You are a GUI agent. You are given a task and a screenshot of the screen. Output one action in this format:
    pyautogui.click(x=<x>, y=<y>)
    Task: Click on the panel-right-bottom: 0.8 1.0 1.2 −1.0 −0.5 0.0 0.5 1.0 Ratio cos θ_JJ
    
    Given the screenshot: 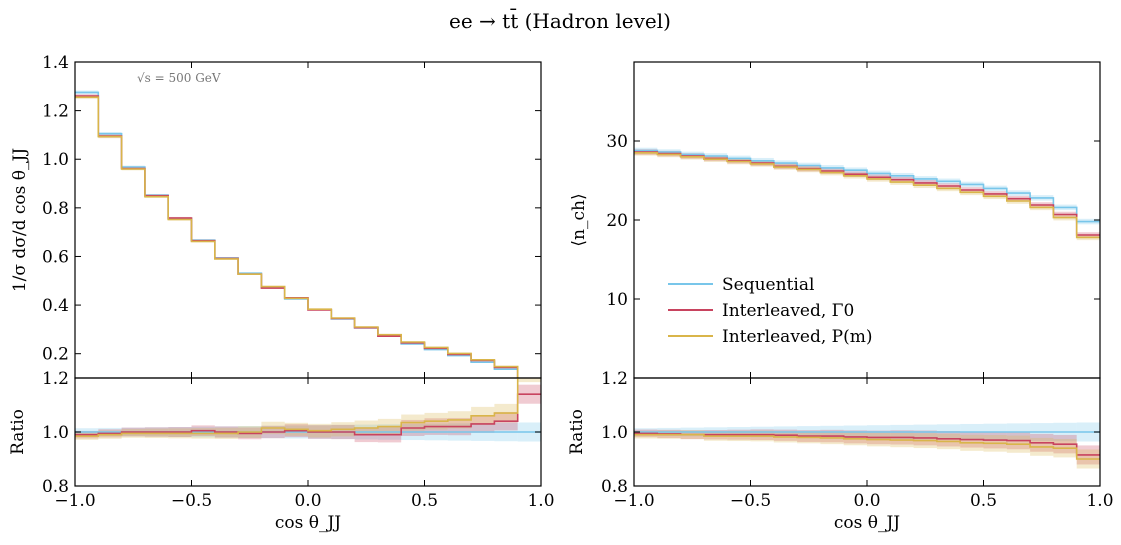 What is the action you would take?
    pyautogui.click(x=840, y=451)
    